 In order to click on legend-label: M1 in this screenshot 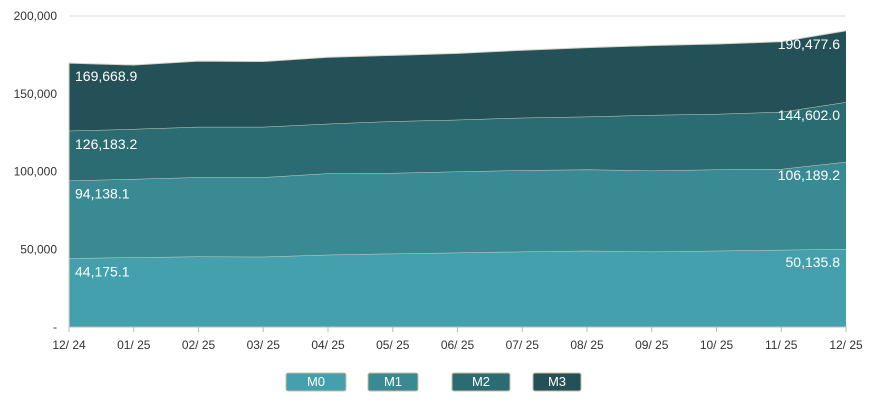, I will do `click(393, 381)`.